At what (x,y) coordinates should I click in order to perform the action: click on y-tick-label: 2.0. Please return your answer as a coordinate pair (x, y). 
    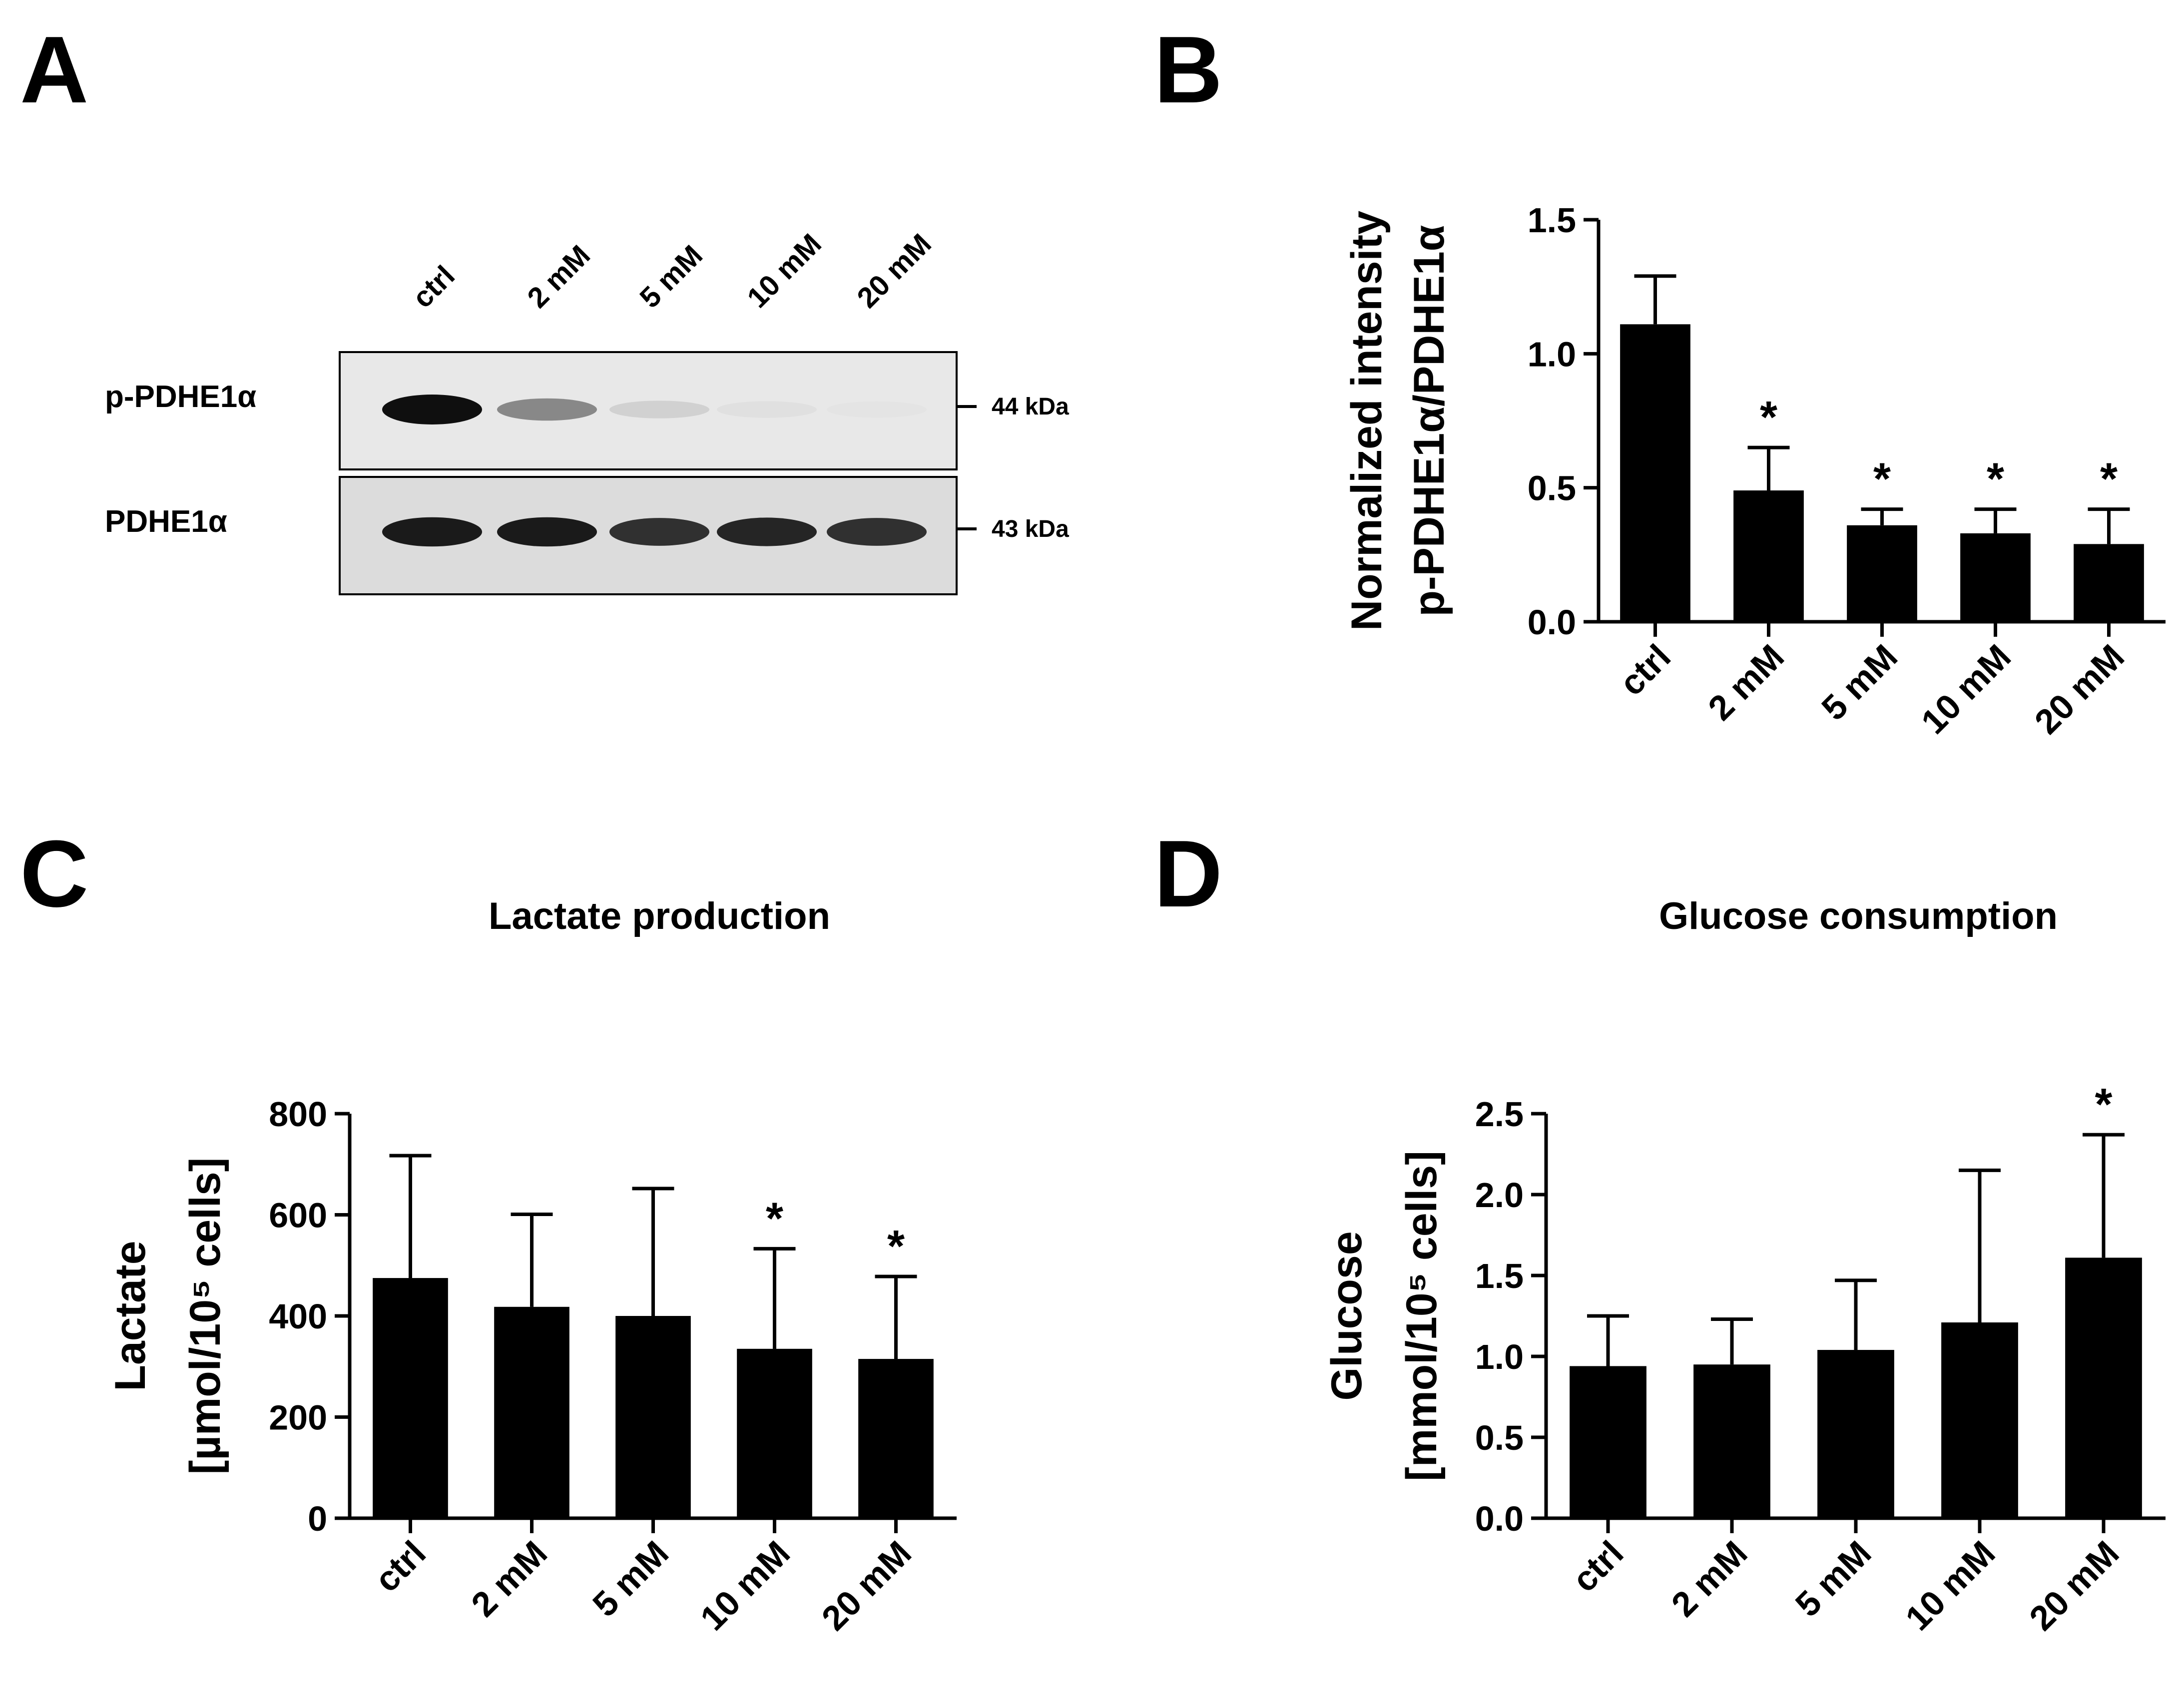
    Looking at the image, I should click on (1499, 1195).